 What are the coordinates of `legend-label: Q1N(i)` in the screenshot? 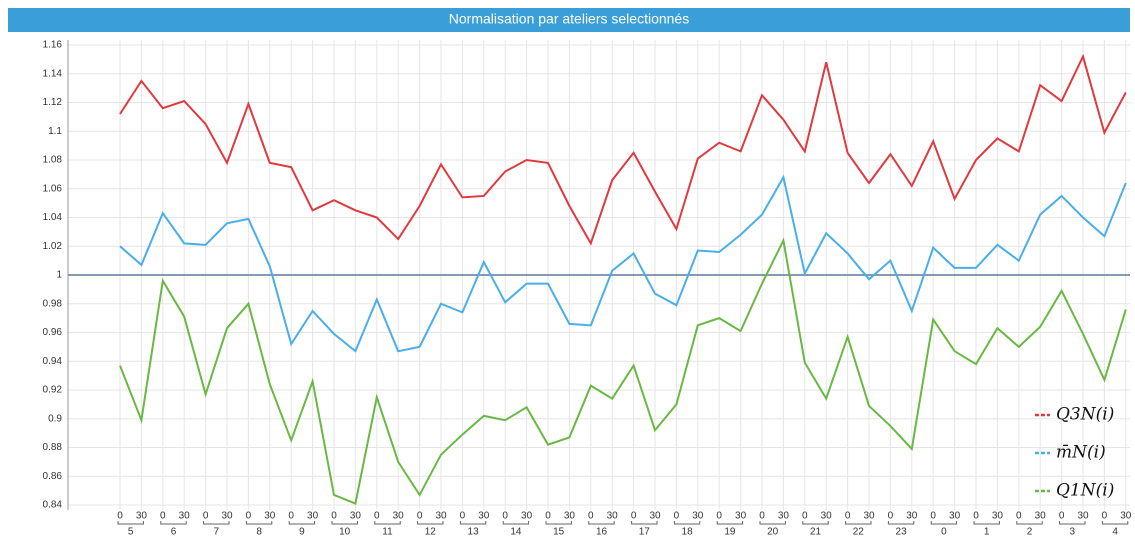 It's located at (1085, 491).